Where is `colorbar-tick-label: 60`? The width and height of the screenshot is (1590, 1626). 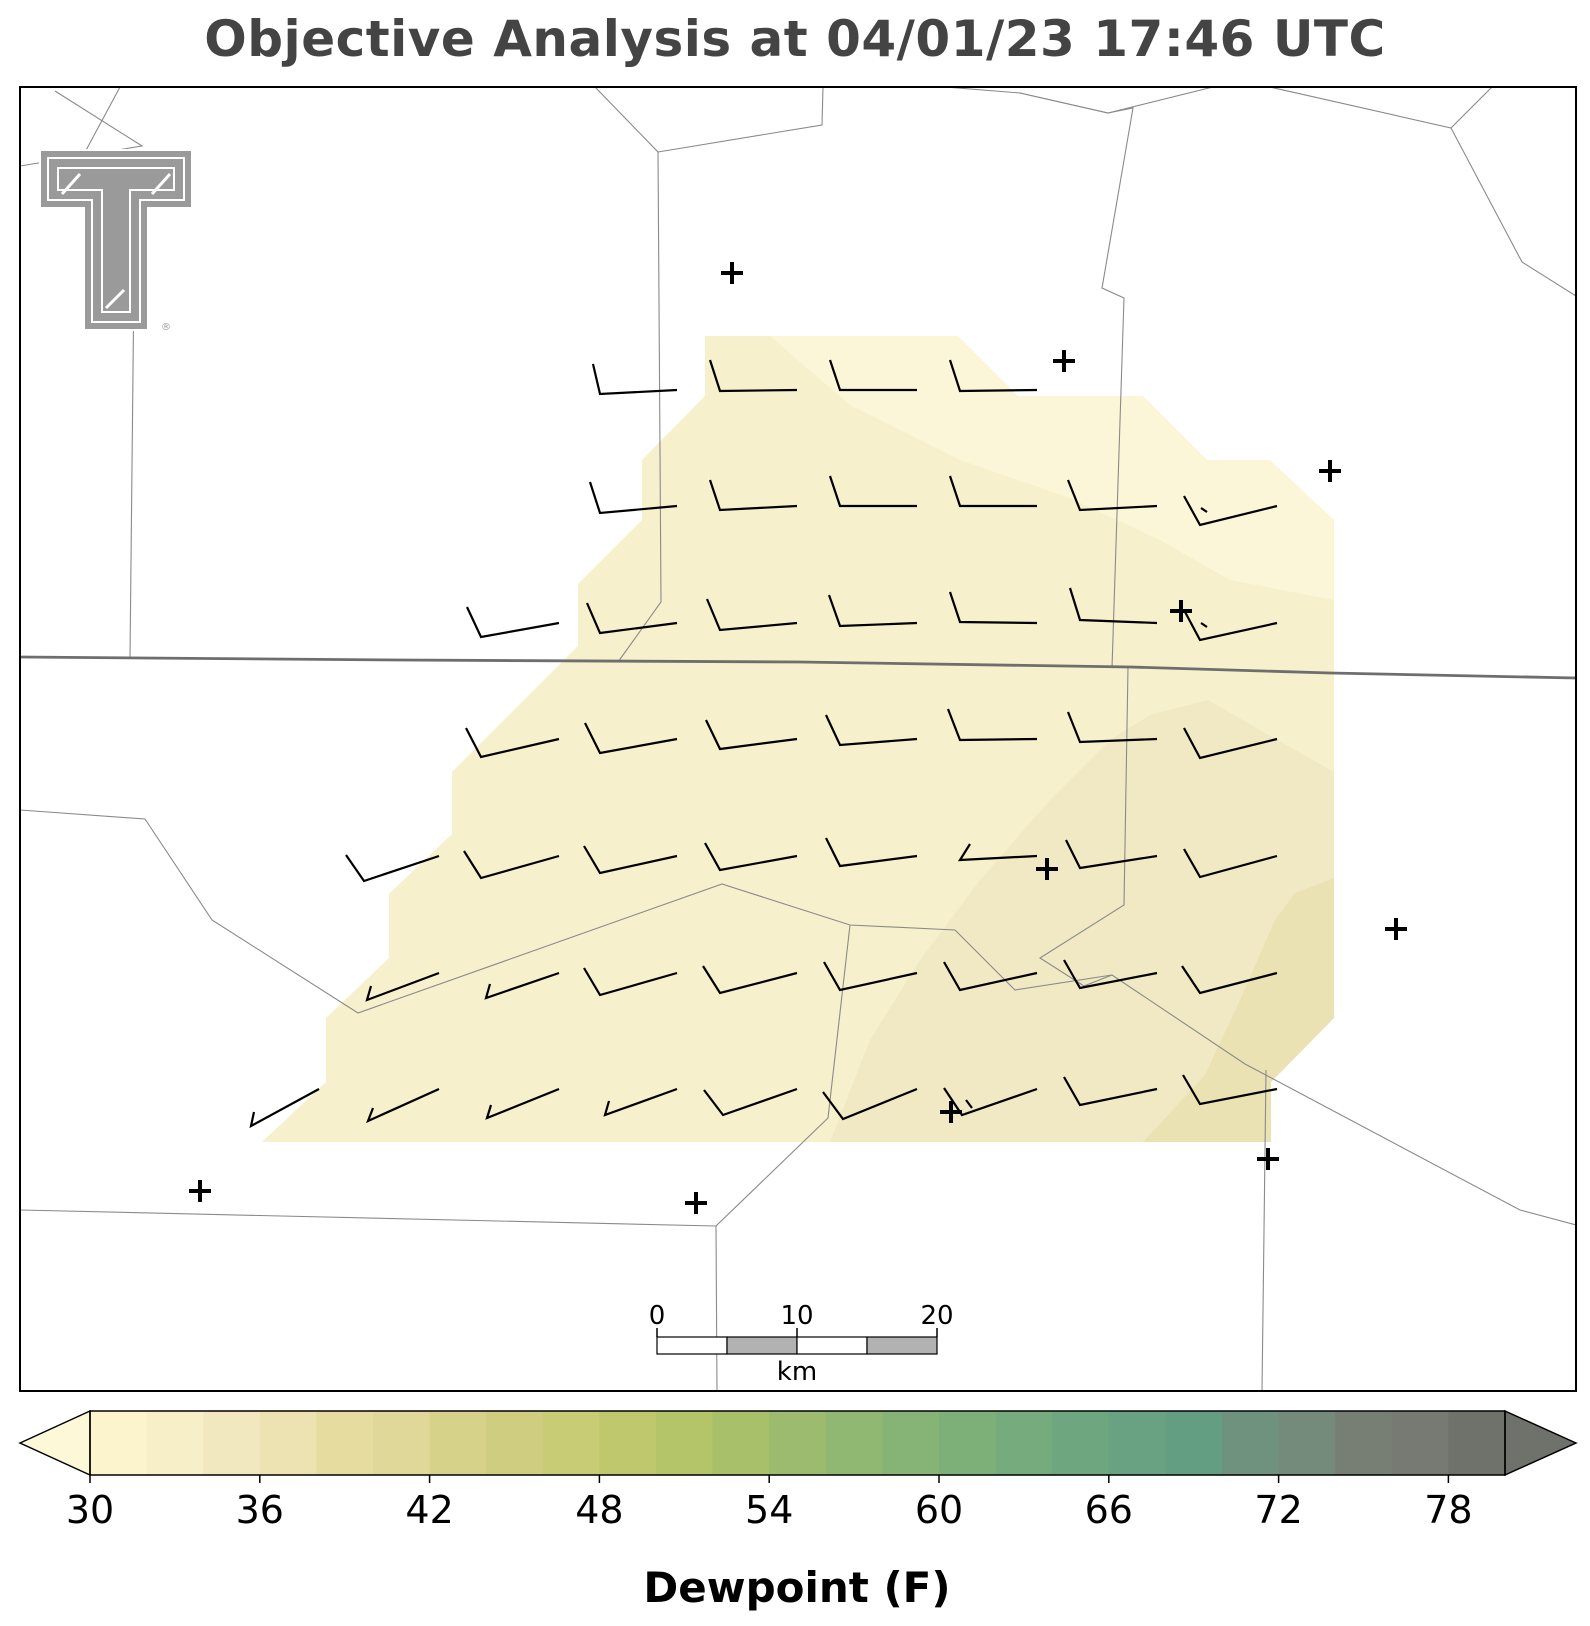
colorbar-tick-label: 60 is located at coordinates (939, 1510).